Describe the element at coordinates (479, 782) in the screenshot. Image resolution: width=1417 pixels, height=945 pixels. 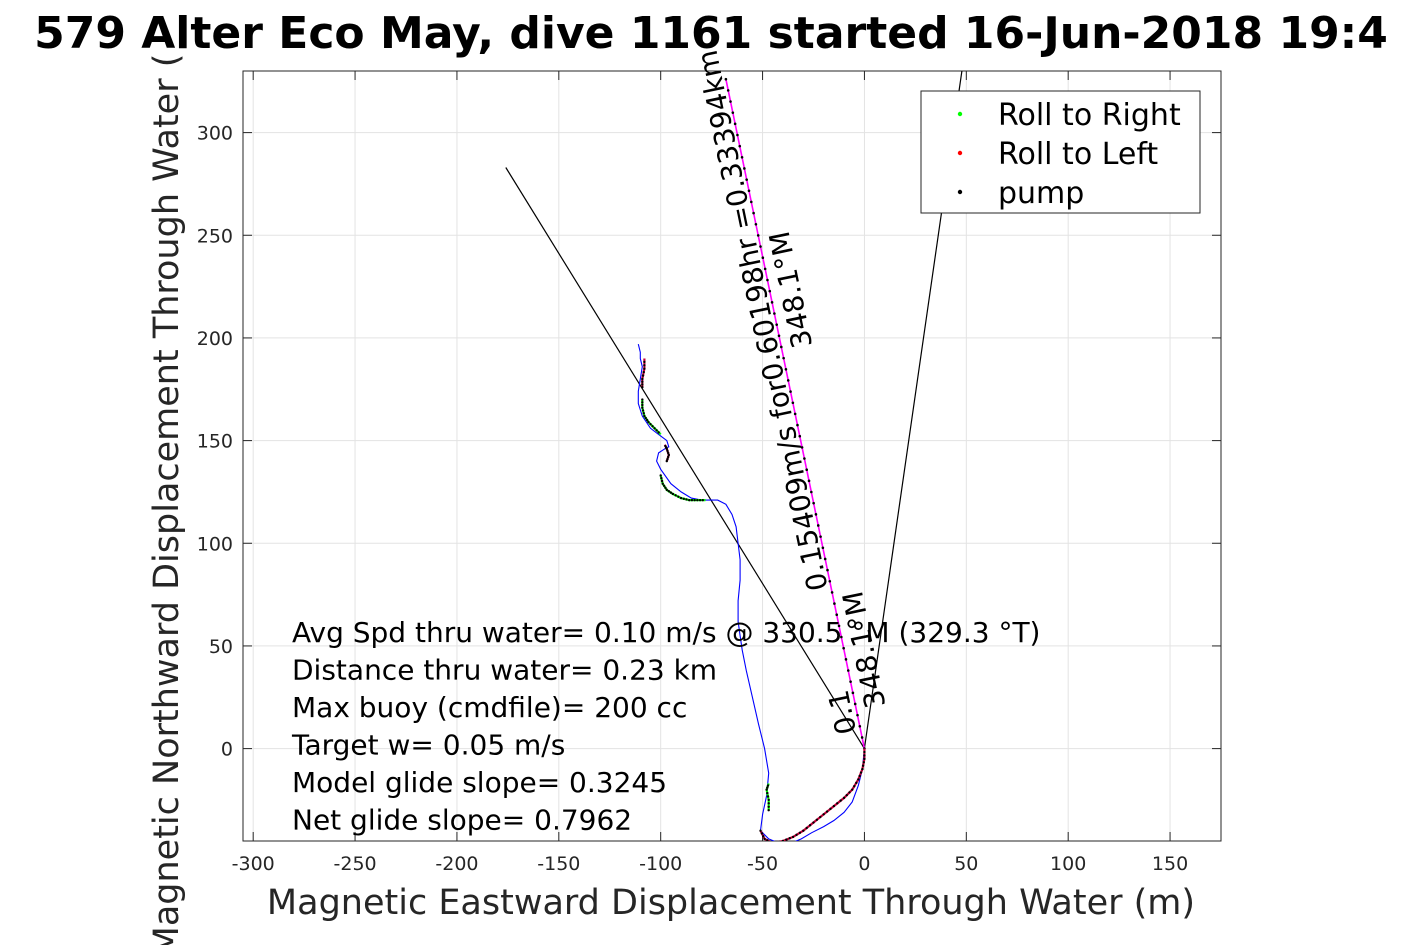
I see `annotation-line: Model glide slope= 0.3245` at that location.